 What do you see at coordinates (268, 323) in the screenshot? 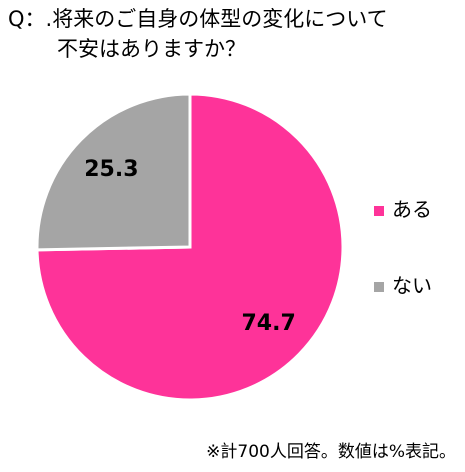
I see `data-label: 74.7` at bounding box center [268, 323].